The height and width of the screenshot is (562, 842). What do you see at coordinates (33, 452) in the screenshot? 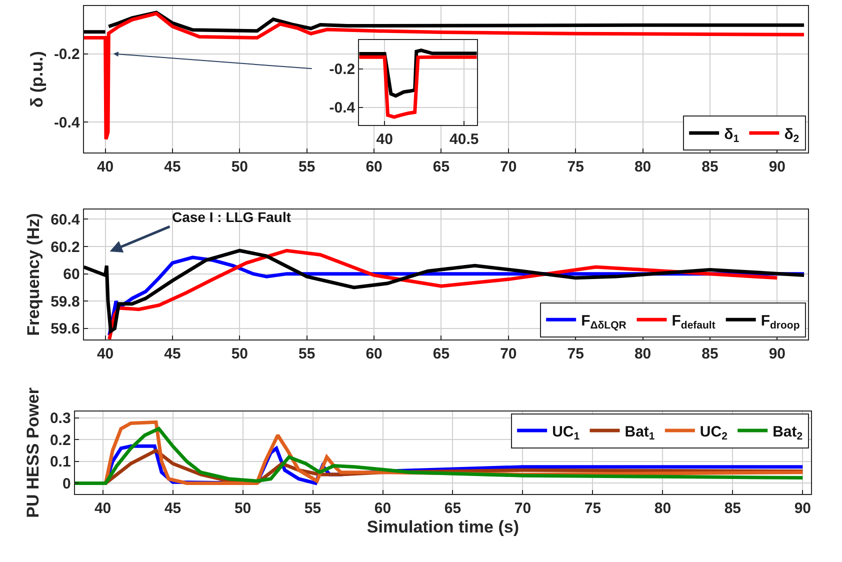
I see `y-axis-title: PU HESS Power` at bounding box center [33, 452].